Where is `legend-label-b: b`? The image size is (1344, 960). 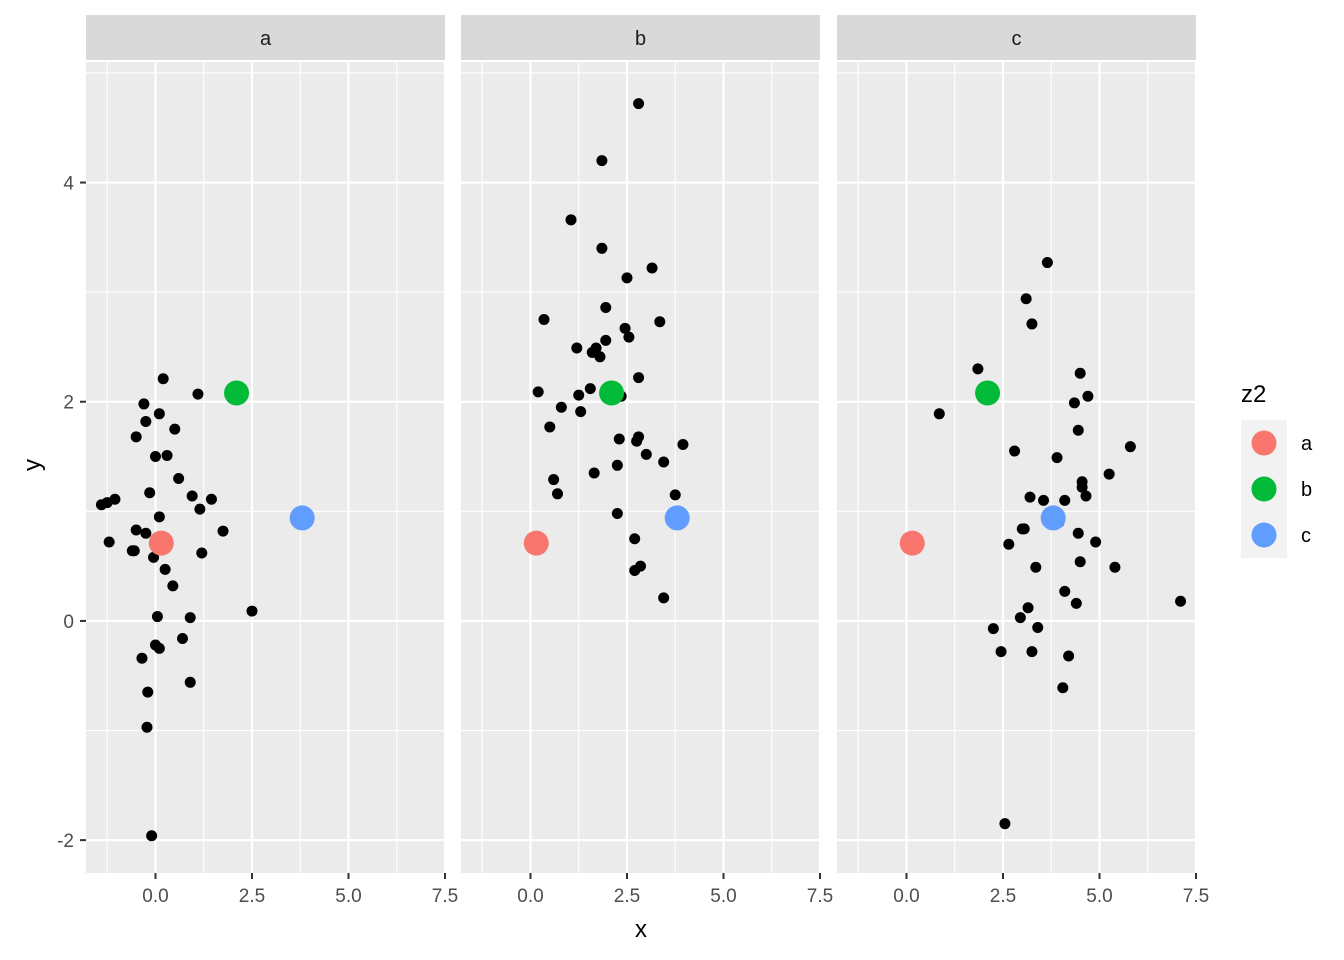 legend-label-b: b is located at coordinates (1306, 490).